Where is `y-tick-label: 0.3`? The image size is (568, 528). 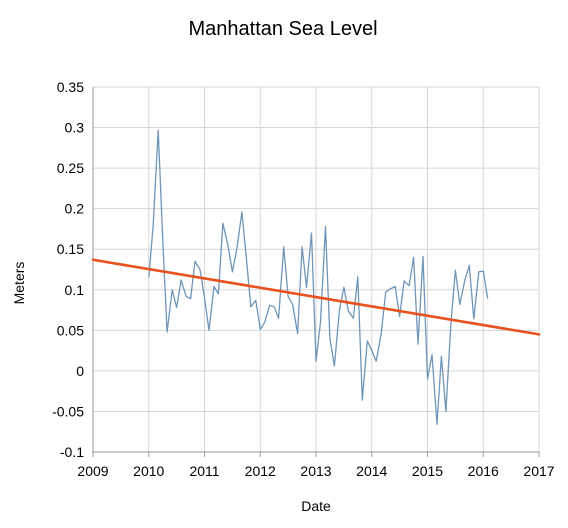
y-tick-label: 0.3 is located at coordinates (75, 128).